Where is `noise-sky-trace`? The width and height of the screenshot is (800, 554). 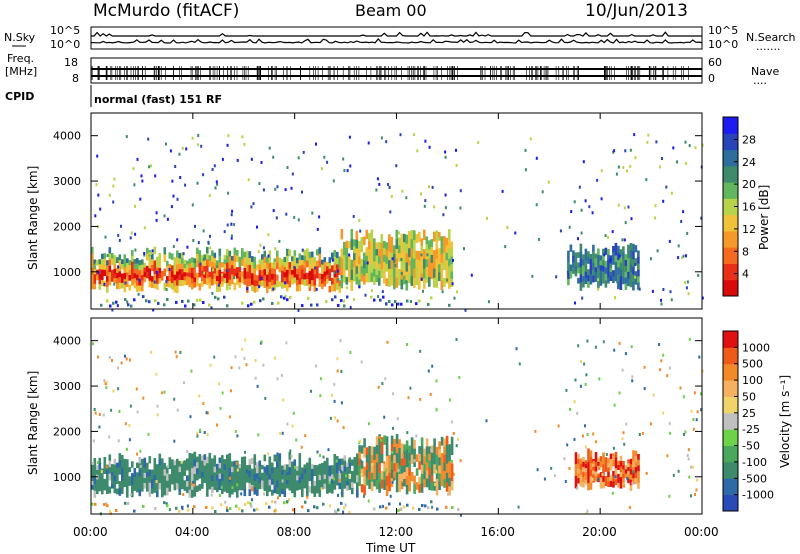 noise-sky-trace is located at coordinates (396, 34).